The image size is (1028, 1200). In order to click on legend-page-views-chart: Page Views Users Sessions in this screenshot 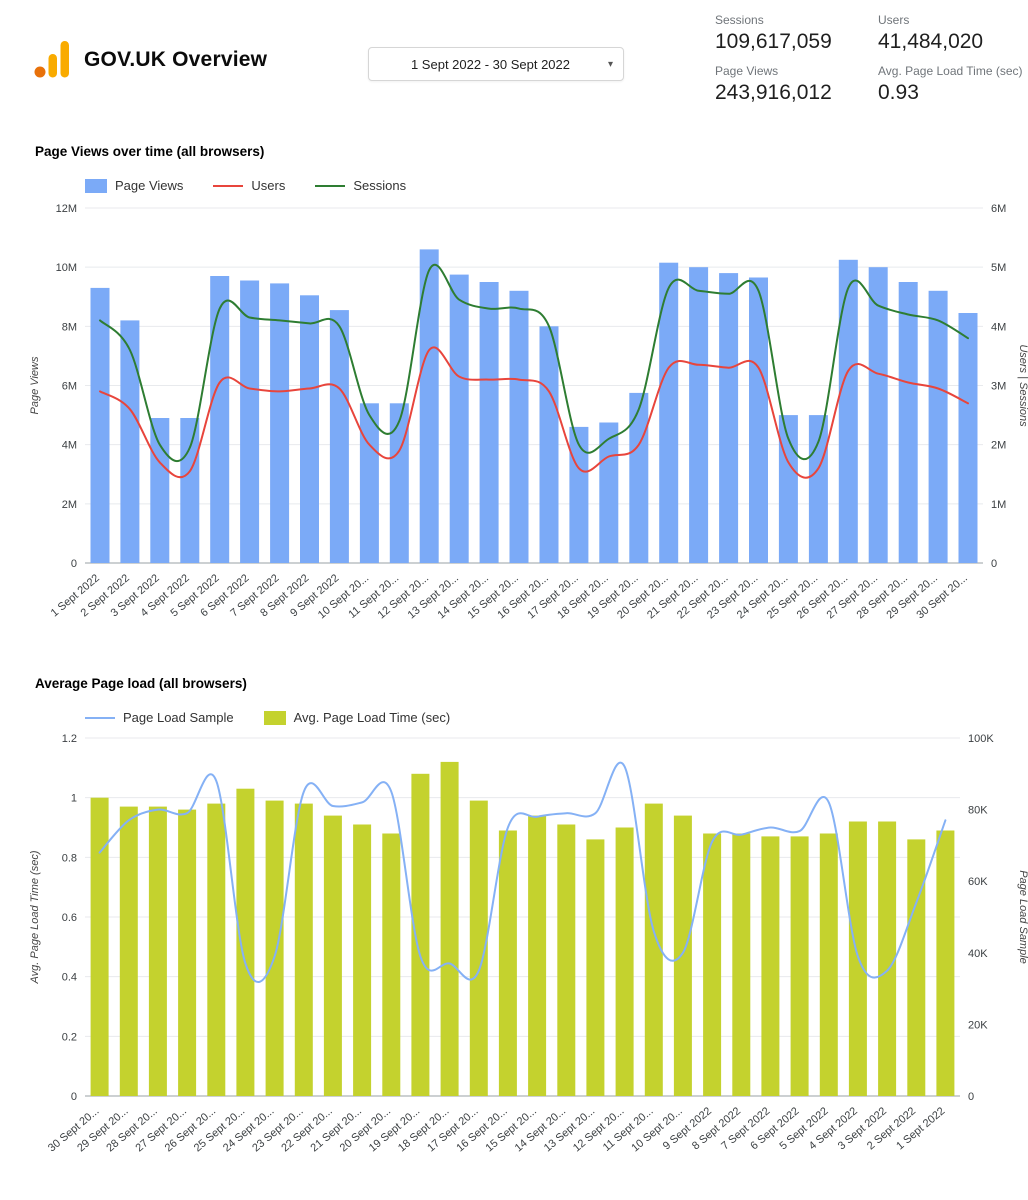, I will do `click(245, 185)`.